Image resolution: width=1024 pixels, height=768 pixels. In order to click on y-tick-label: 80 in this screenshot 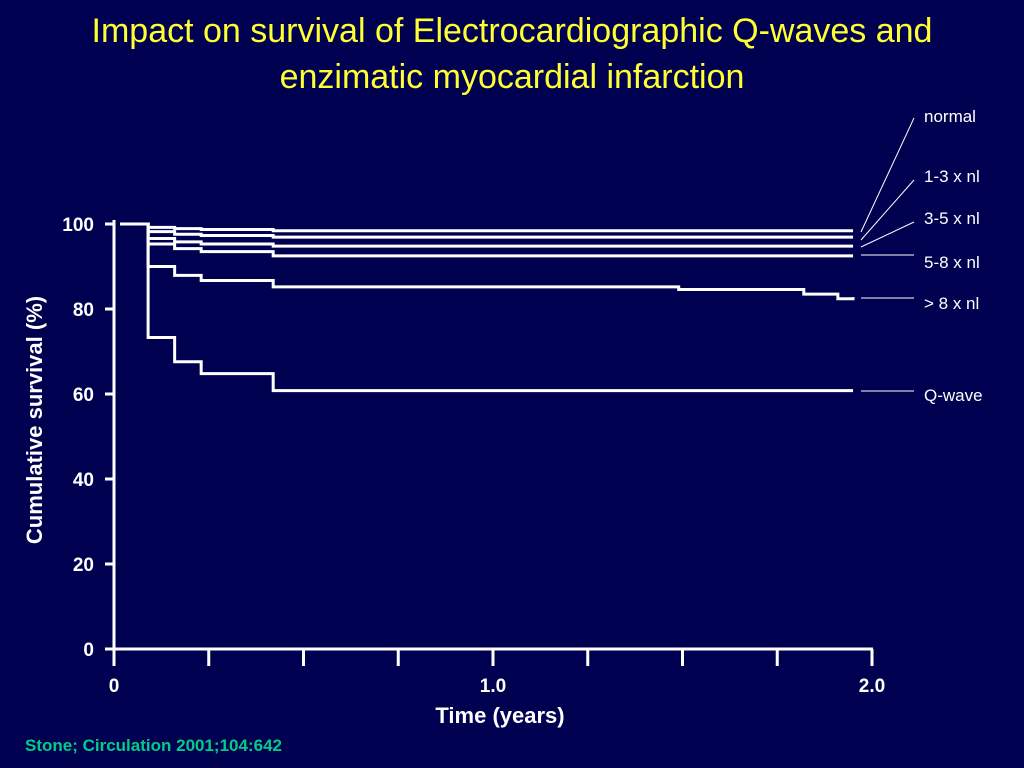, I will do `click(83, 310)`.